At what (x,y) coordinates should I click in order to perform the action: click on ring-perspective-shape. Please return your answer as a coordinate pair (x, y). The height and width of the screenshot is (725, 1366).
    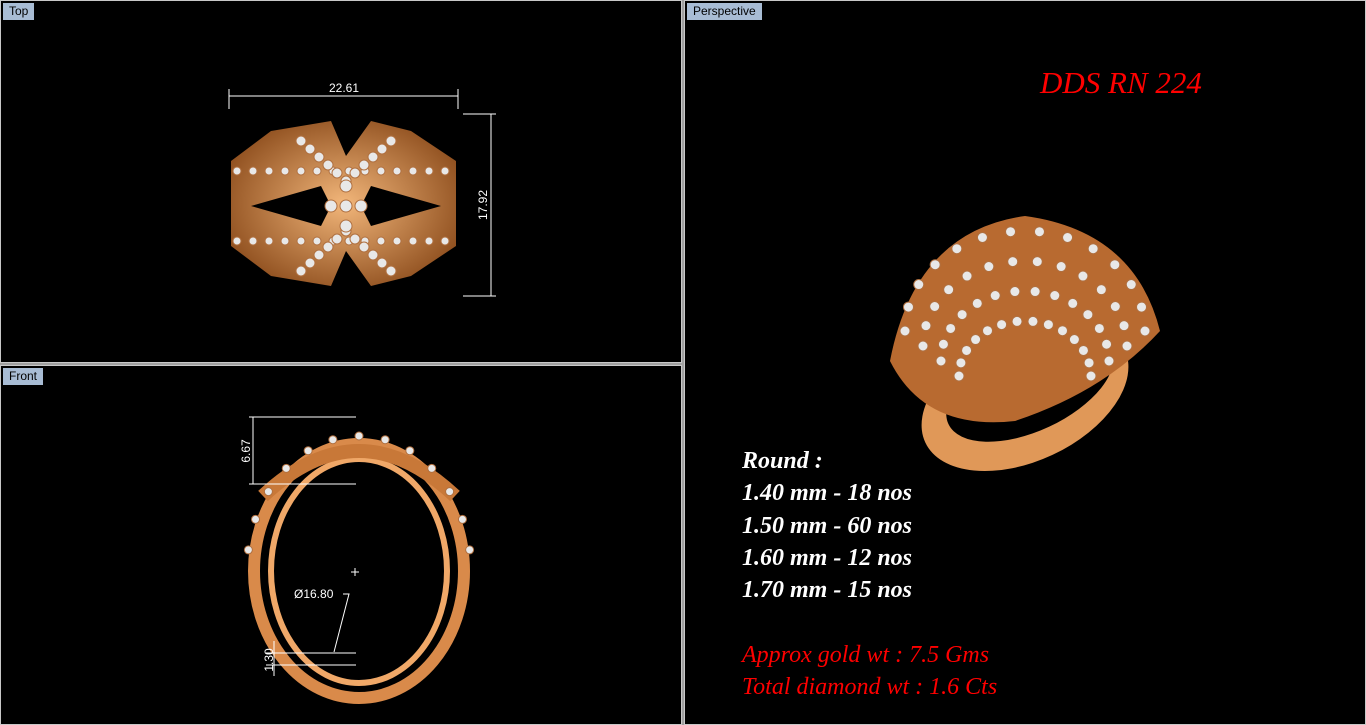
    Looking at the image, I should click on (1025, 344).